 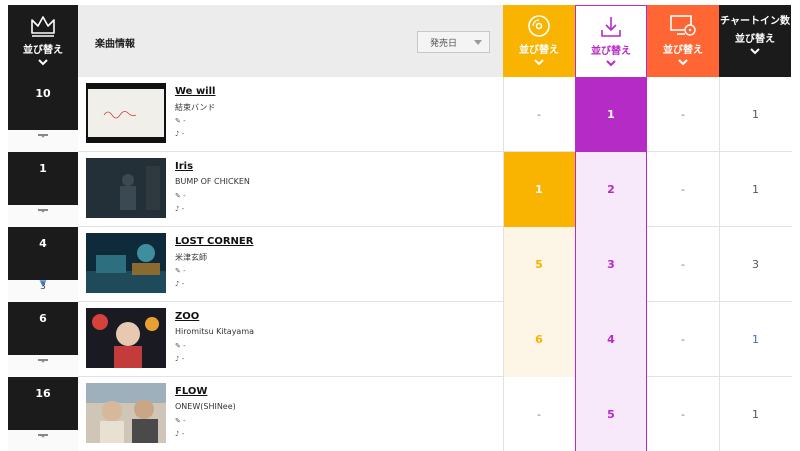 What do you see at coordinates (683, 41) in the screenshot?
I see `streaming-column-header: 並び替え` at bounding box center [683, 41].